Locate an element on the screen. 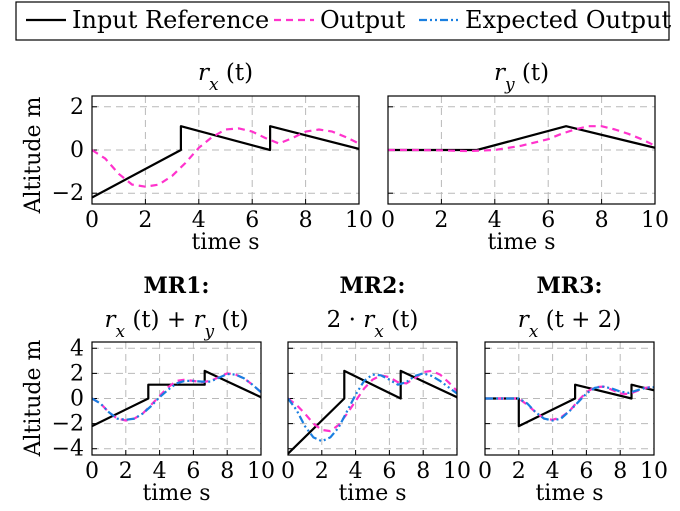  subplot-title: 2 · rx (t) is located at coordinates (373, 324).